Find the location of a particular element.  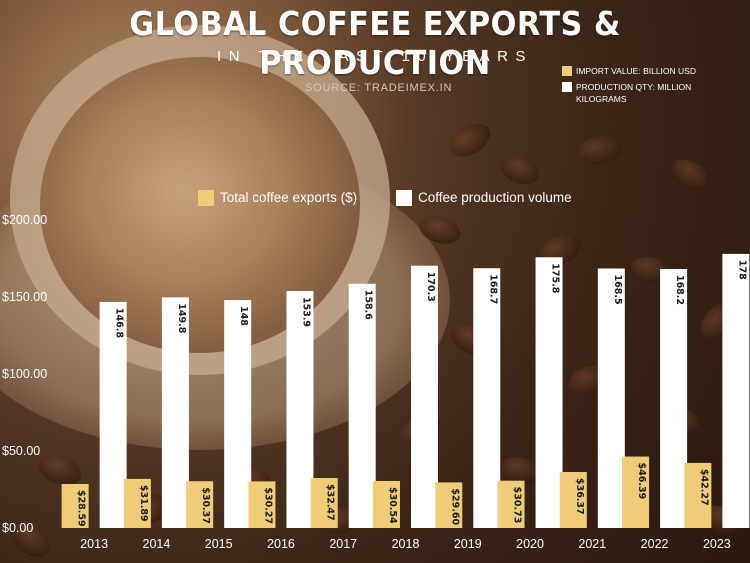

data-label-production: 153.9 is located at coordinates (305, 312).